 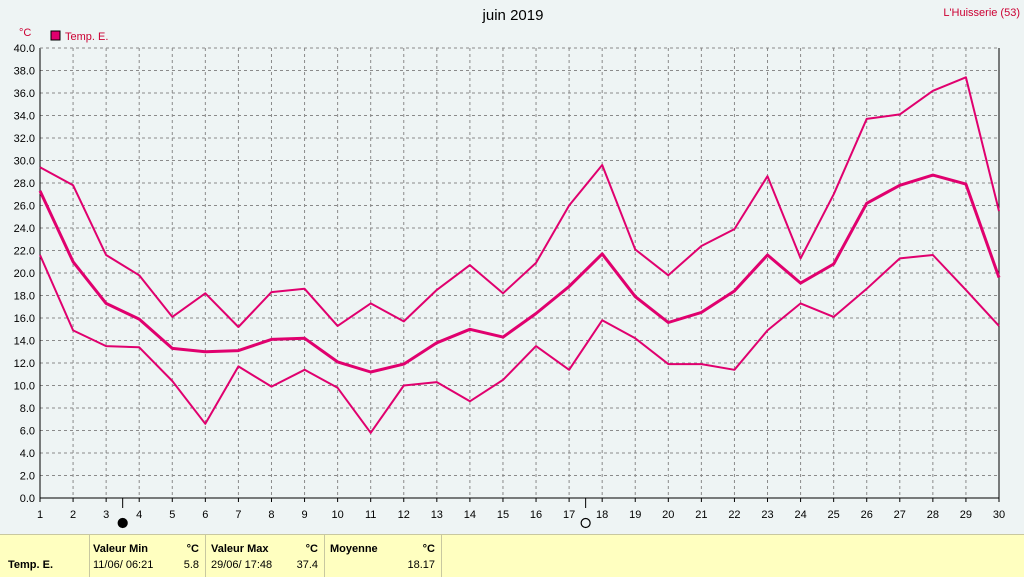 What do you see at coordinates (701, 515) in the screenshot?
I see `x-tick-label: 21` at bounding box center [701, 515].